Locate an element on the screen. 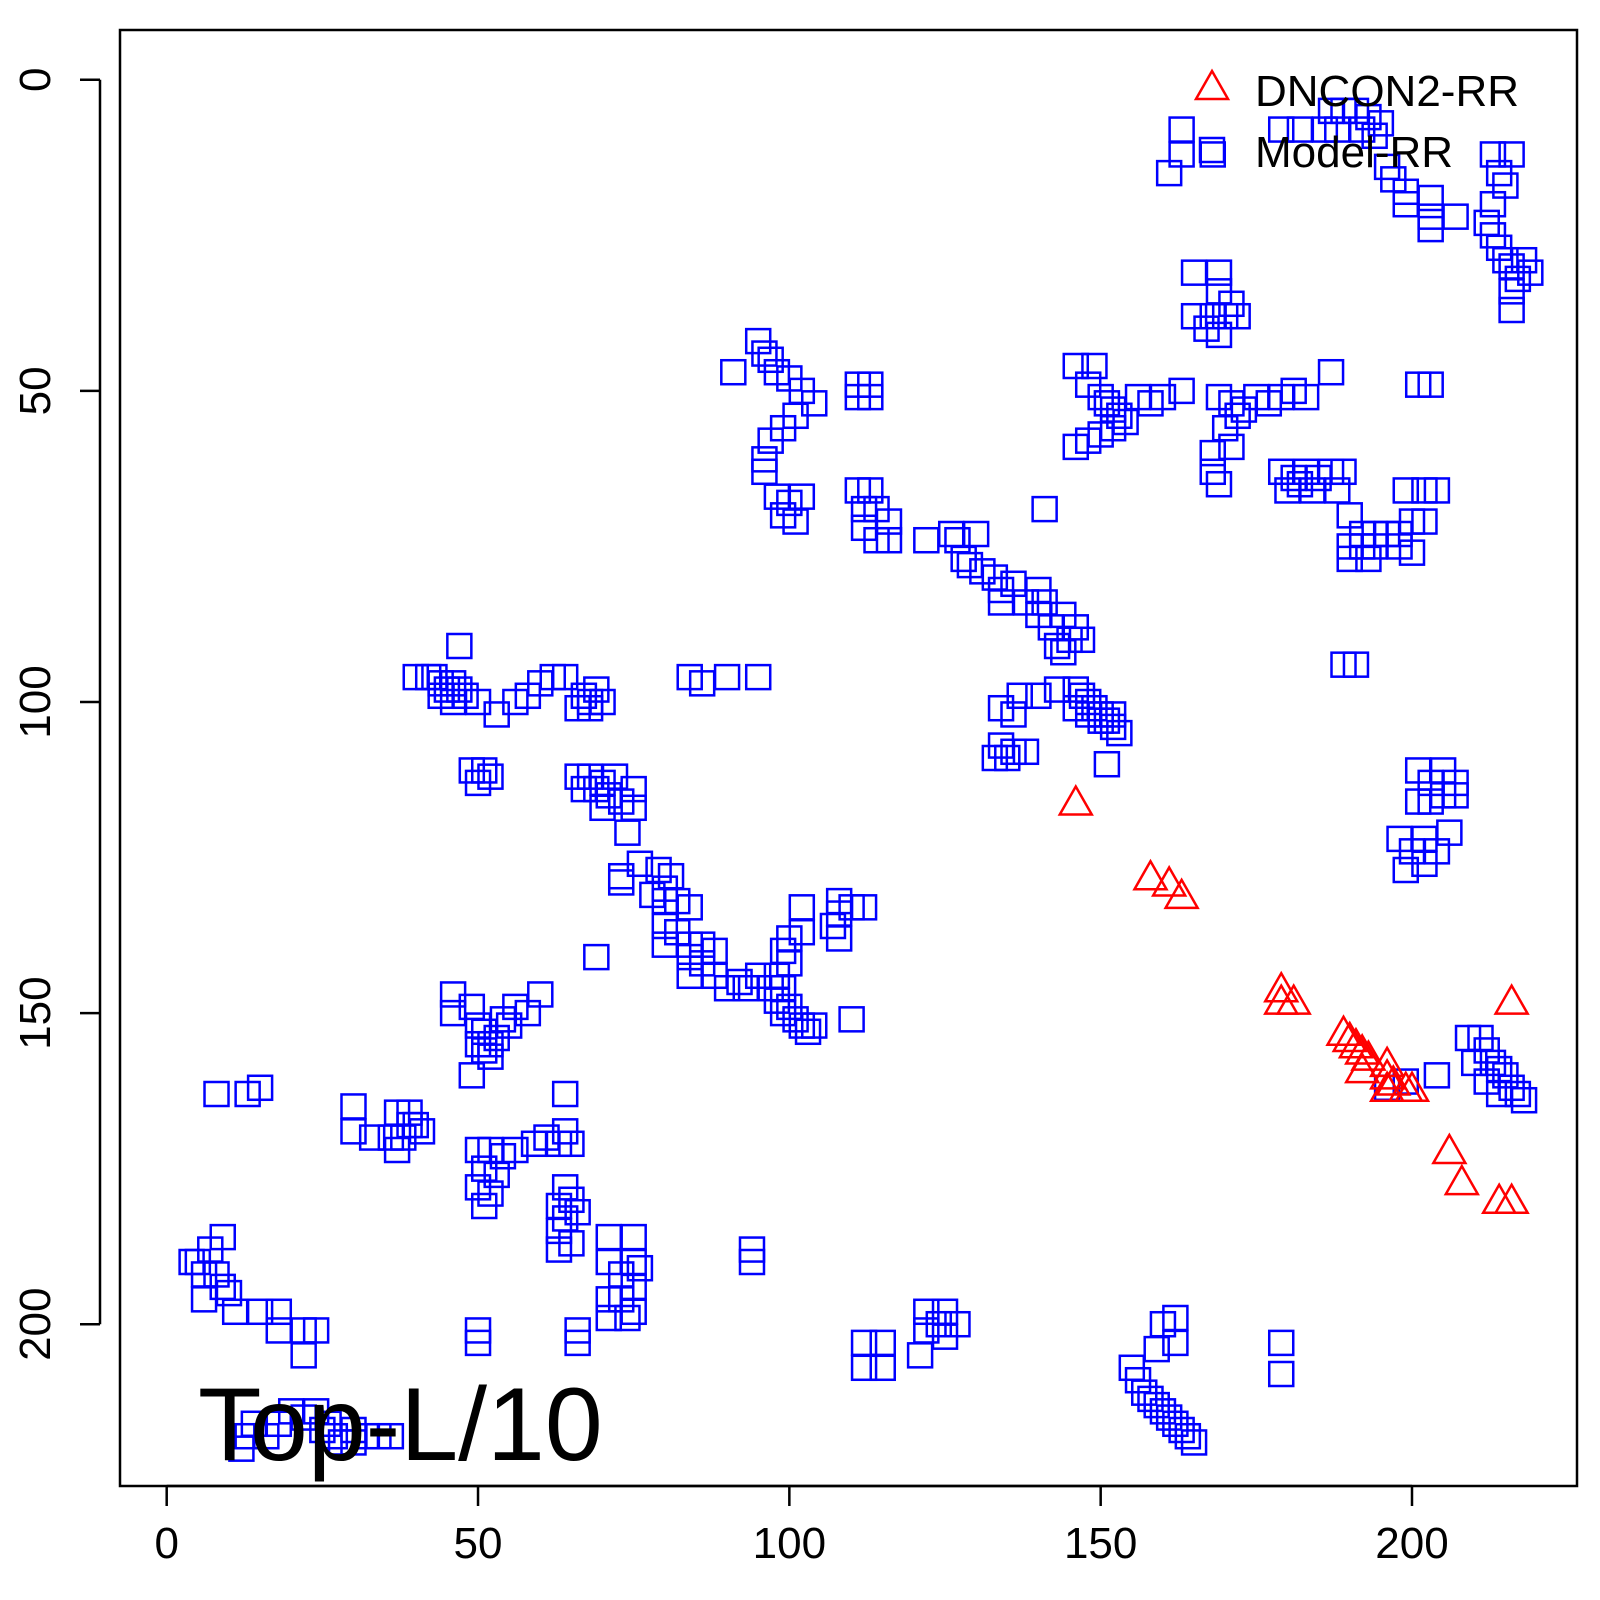 The width and height of the screenshot is (1600, 1600). legend-label-model-rr: Model-RR is located at coordinates (1354, 152).